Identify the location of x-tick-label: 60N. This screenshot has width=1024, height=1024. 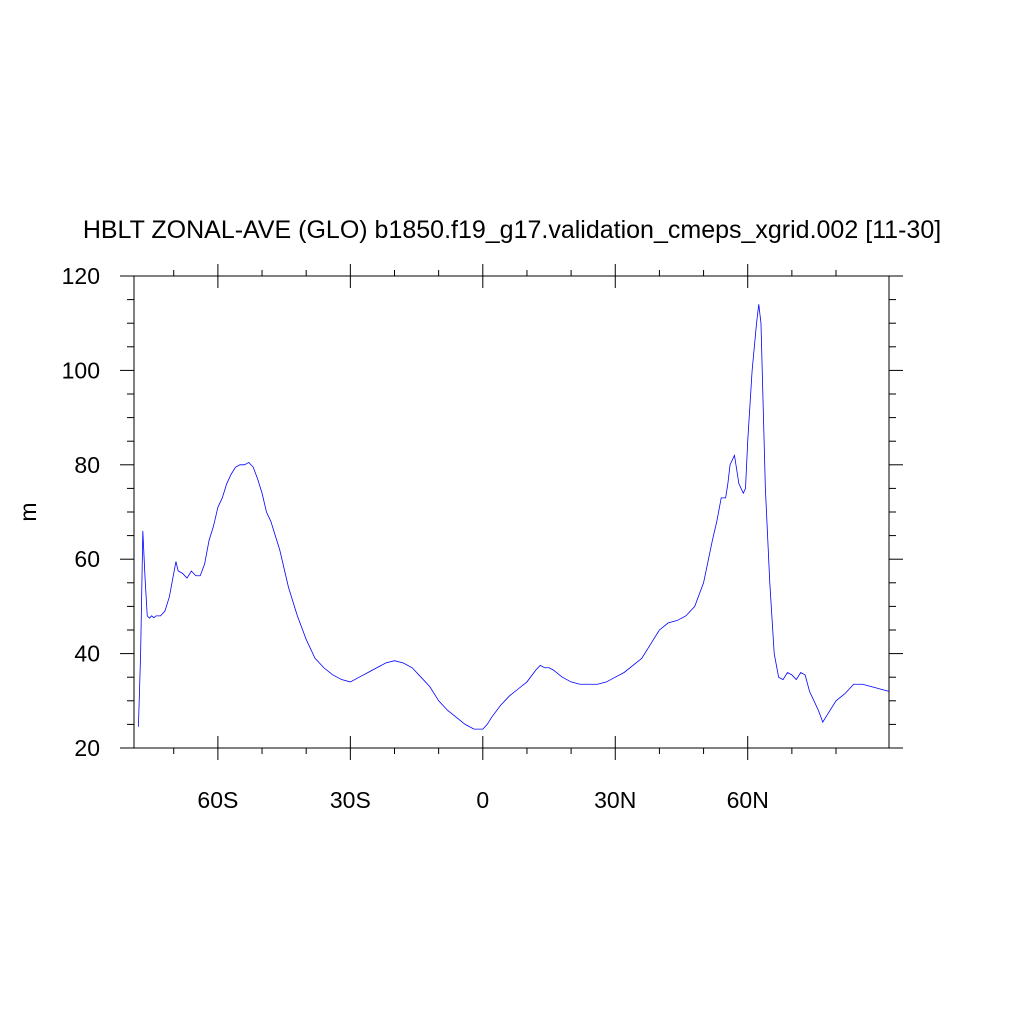
(748, 800).